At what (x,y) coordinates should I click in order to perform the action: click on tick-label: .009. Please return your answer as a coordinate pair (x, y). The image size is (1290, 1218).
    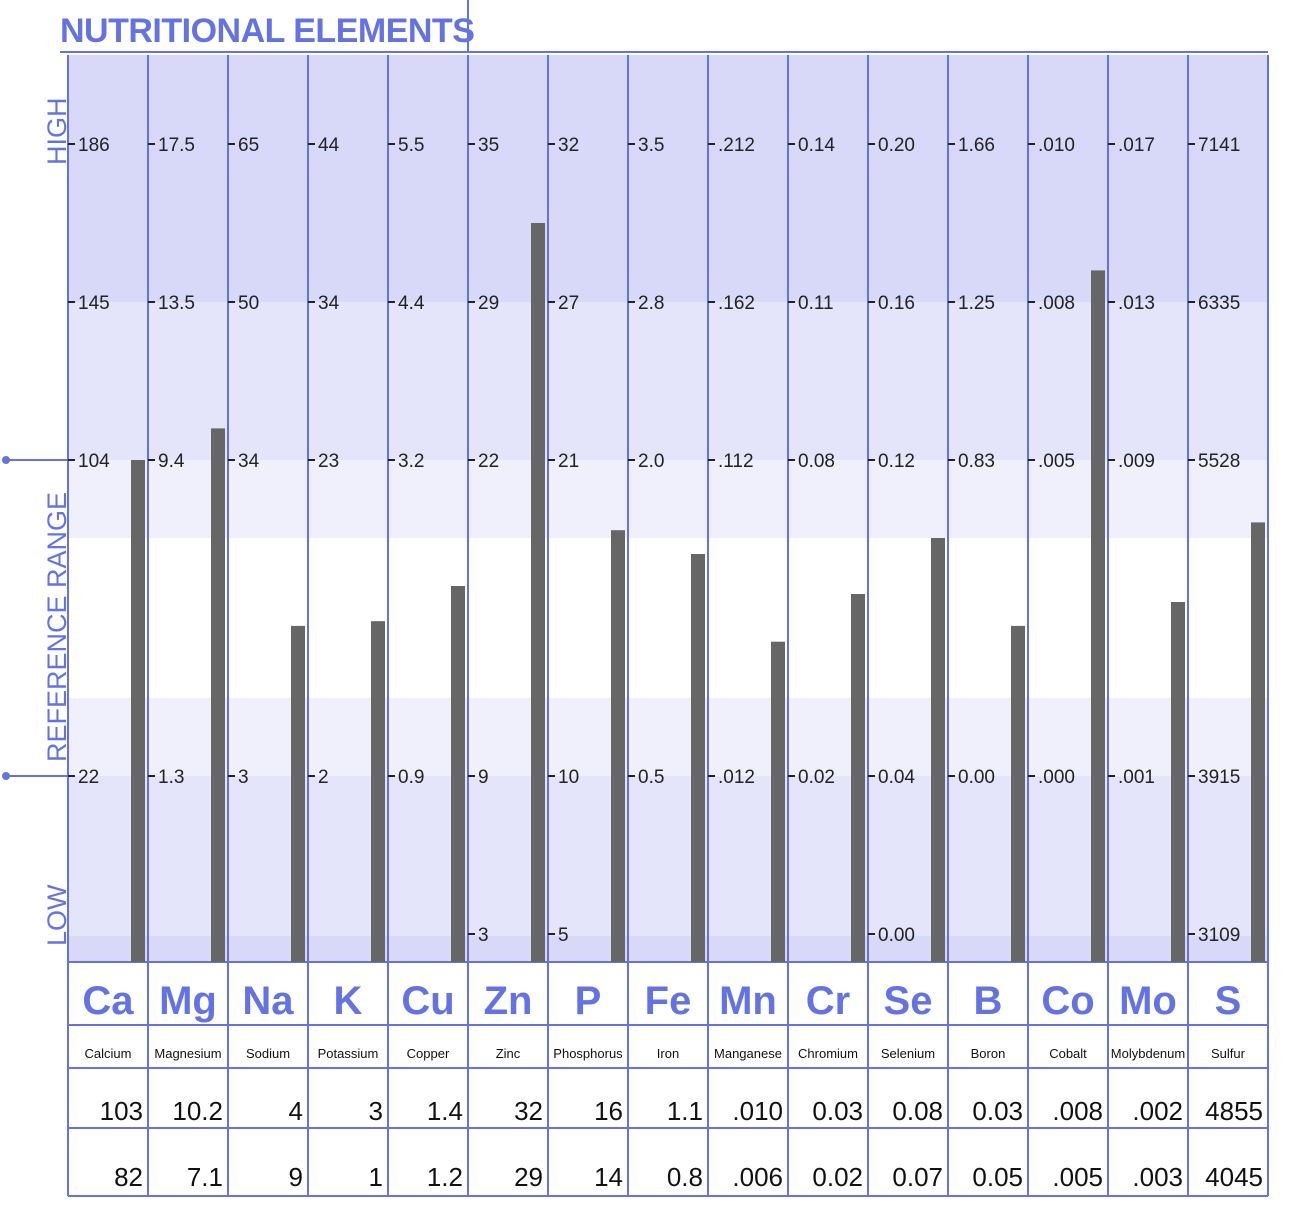
    Looking at the image, I should click on (1136, 461).